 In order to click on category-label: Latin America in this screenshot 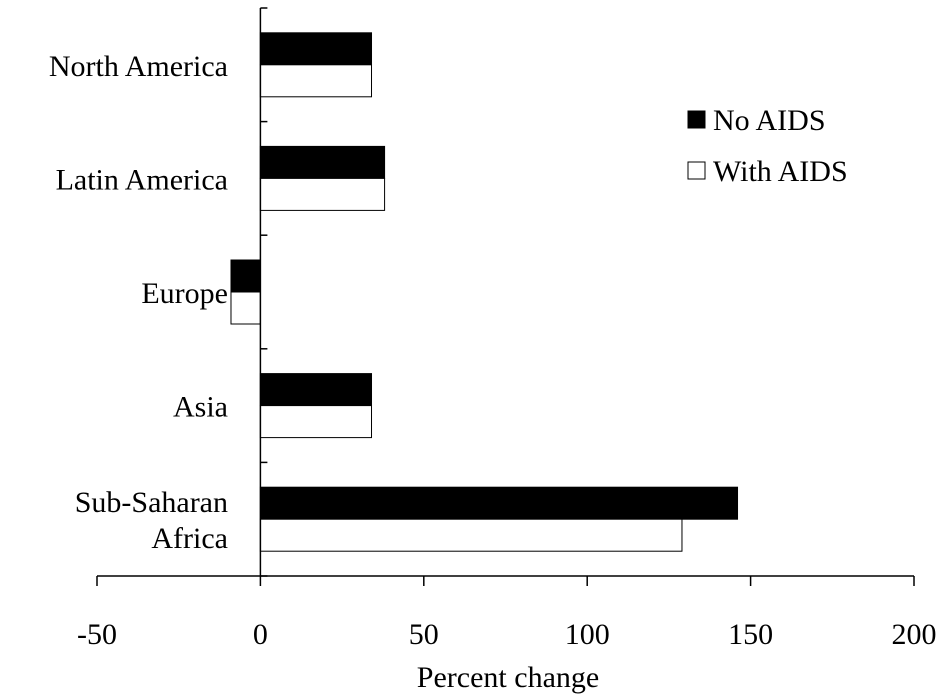, I will do `click(142, 179)`.